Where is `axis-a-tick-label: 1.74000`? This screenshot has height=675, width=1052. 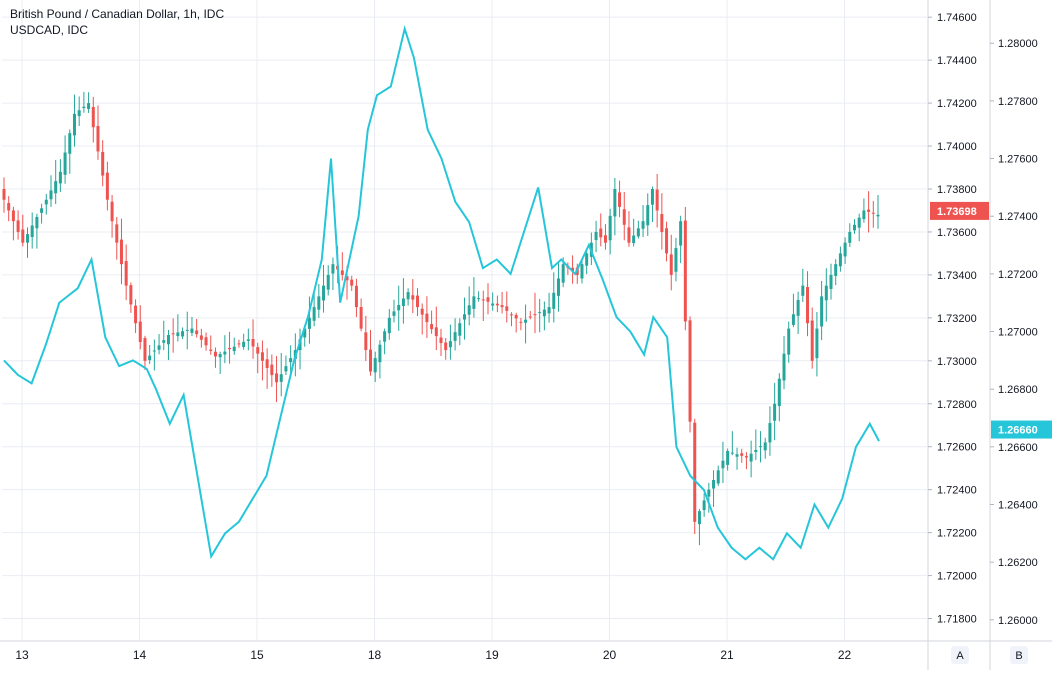
axis-a-tick-label: 1.74000 is located at coordinates (957, 147).